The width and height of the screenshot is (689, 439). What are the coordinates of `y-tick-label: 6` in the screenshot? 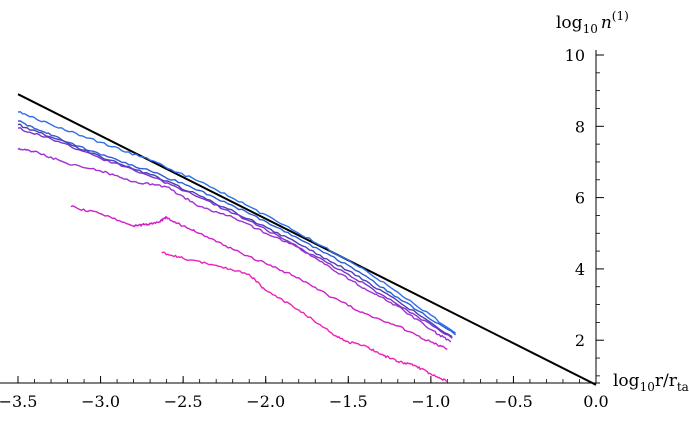 It's located at (580, 198).